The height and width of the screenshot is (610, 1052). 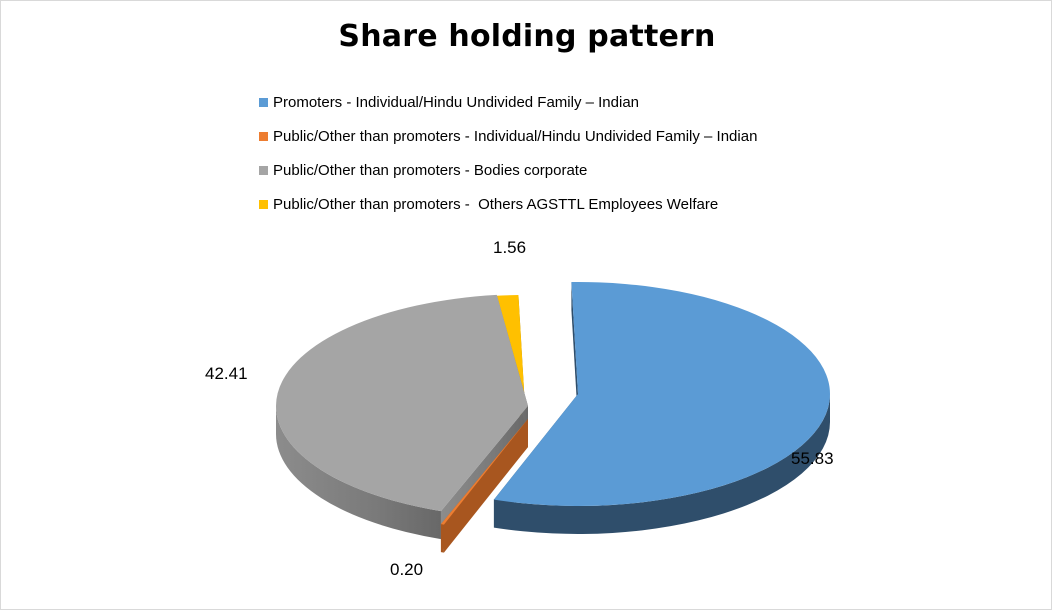 I want to click on pie-slice-public-individual, so click(x=484, y=486).